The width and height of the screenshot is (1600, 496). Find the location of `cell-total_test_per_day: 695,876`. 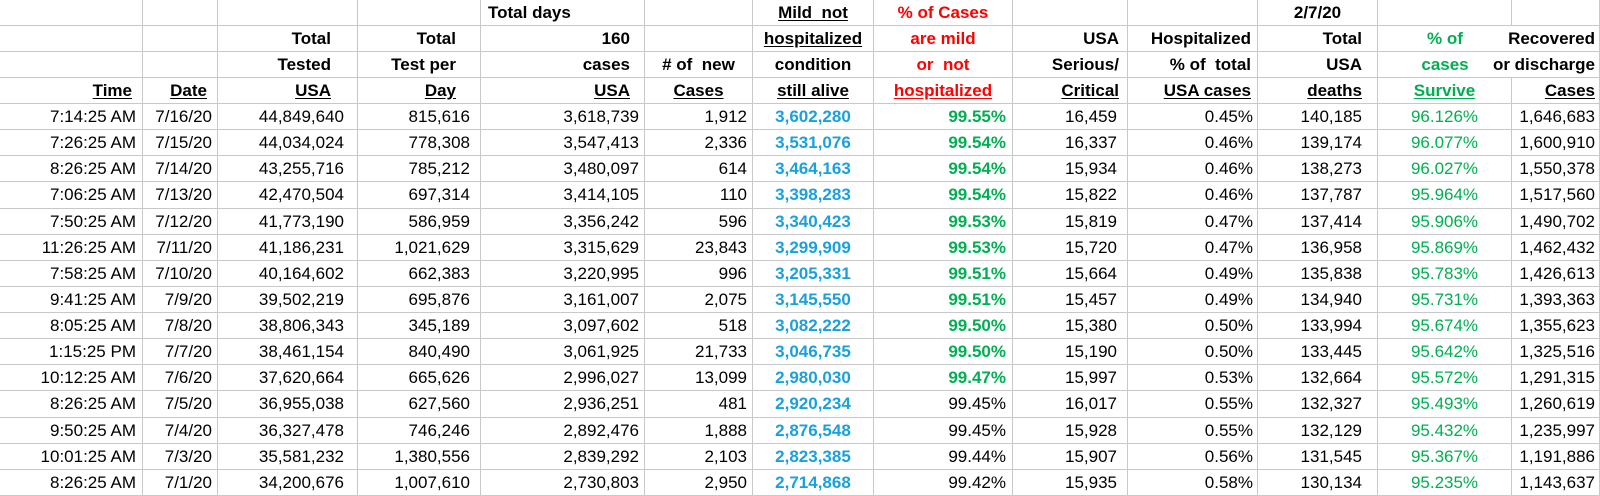

cell-total_test_per_day: 695,876 is located at coordinates (419, 299).